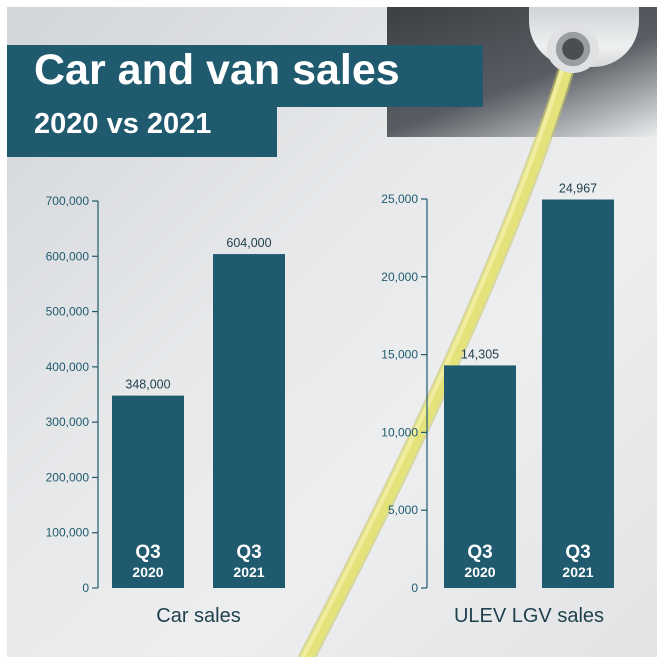 The image size is (664, 664). I want to click on bar-value-label: 14,305, so click(480, 354).